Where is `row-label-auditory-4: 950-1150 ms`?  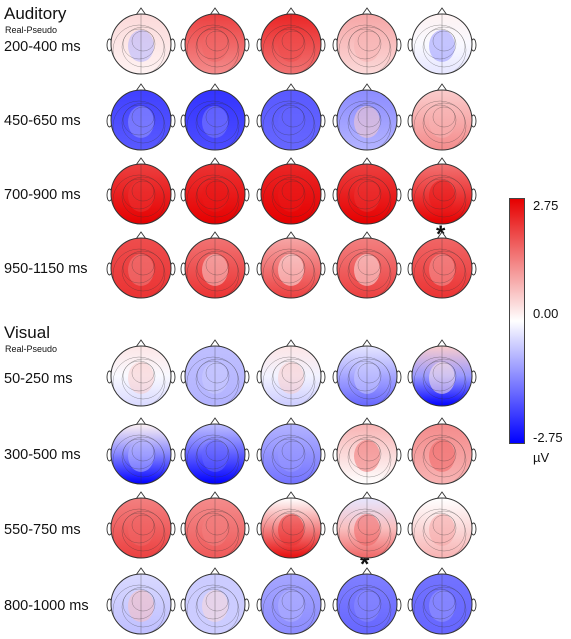
row-label-auditory-4: 950-1150 ms is located at coordinates (46, 269).